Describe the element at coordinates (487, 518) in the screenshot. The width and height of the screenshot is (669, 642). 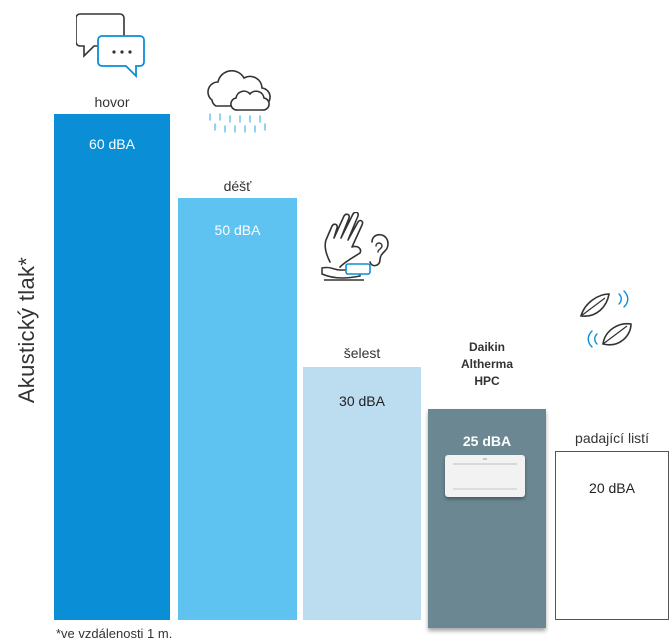
I see `bar-daikin-altherma-hpc: 25 dBA` at that location.